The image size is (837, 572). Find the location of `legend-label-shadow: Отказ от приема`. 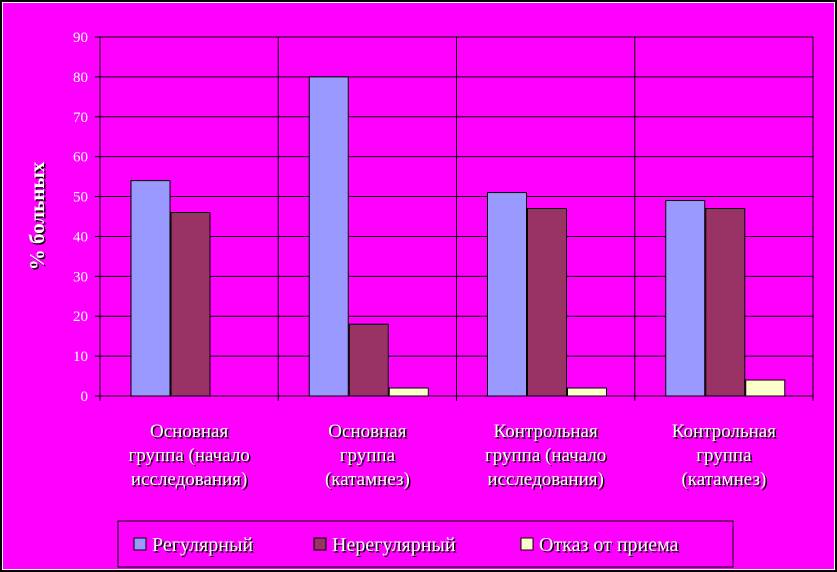

legend-label-shadow: Отказ от приема is located at coordinates (611, 547).